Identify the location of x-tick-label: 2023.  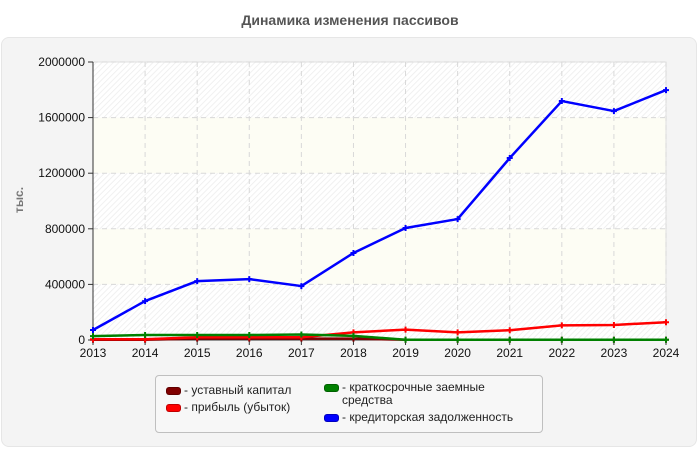
(614, 353).